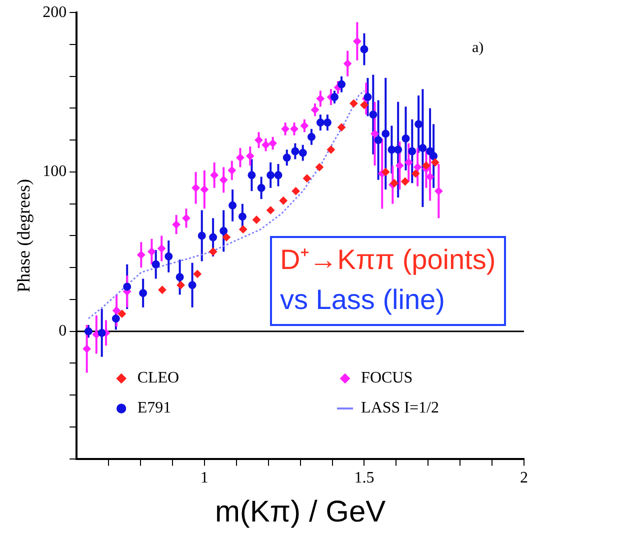  What do you see at coordinates (364, 478) in the screenshot?
I see `x-tick-label: 1.5` at bounding box center [364, 478].